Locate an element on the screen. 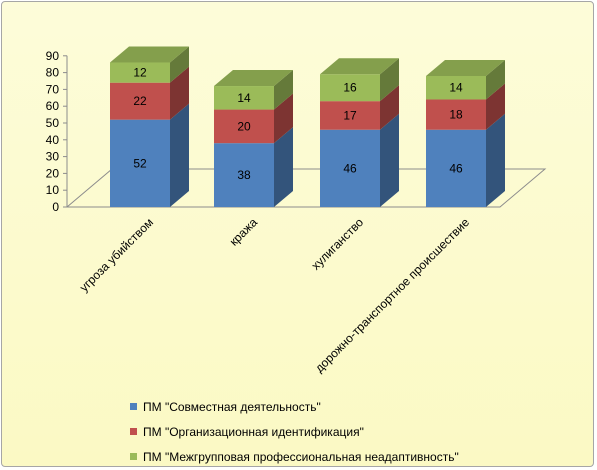 This screenshot has width=597, height=470. legend-item-series-2: ПМ "Организационная идентификация" is located at coordinates (315, 431).